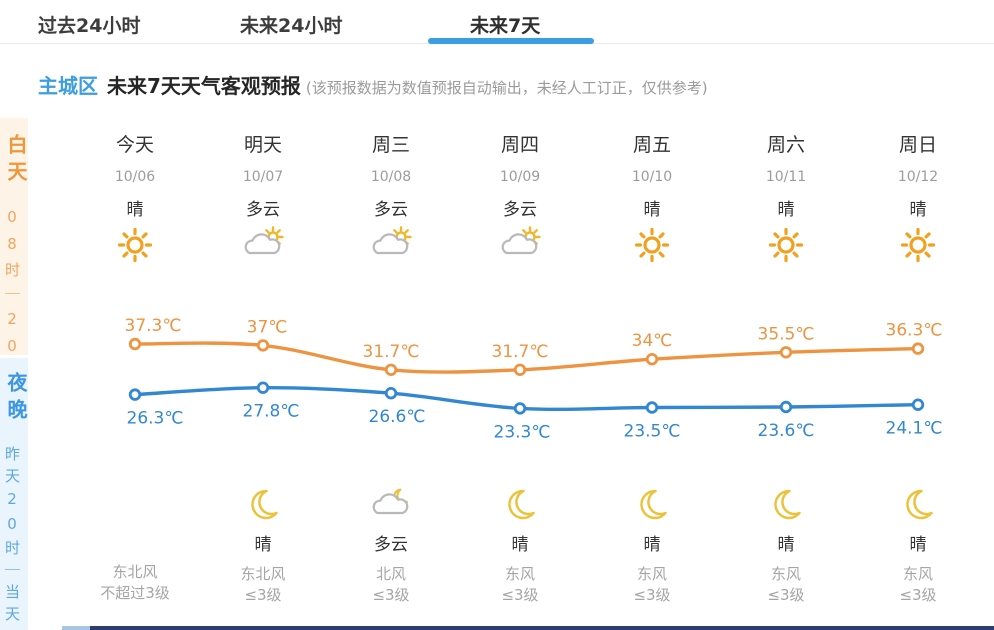 The width and height of the screenshot is (994, 630). I want to click on night-condition: 多云, so click(391, 545).